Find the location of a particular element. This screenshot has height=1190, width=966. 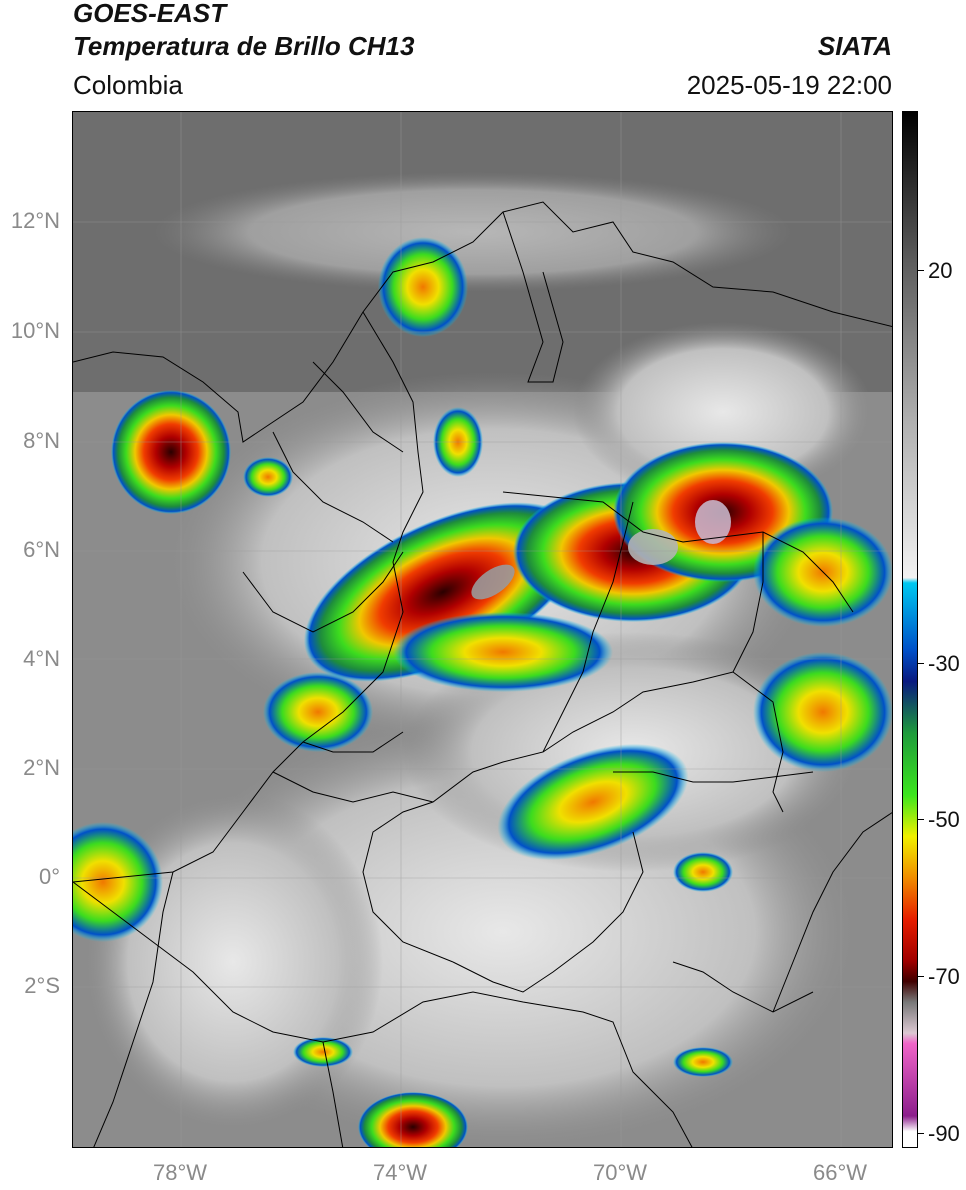

lat-label-2s: 2°S is located at coordinates (42, 985).